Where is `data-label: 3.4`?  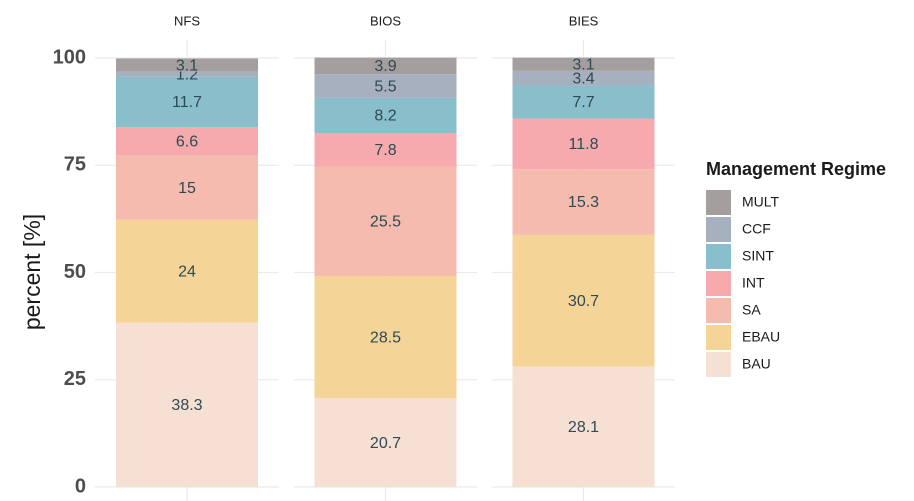 data-label: 3.4 is located at coordinates (583, 78).